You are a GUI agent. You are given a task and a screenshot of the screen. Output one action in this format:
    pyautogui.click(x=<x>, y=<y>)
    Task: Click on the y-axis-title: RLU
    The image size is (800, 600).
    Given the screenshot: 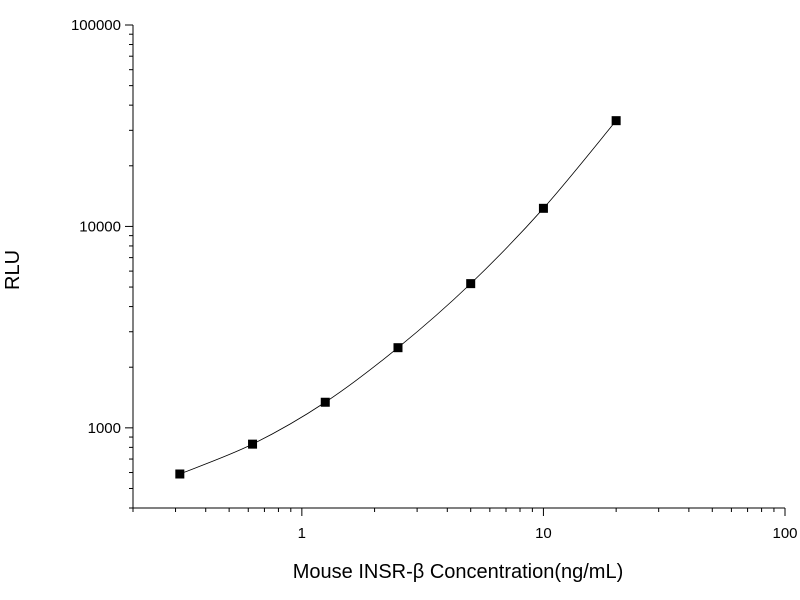 What is the action you would take?
    pyautogui.click(x=13, y=270)
    